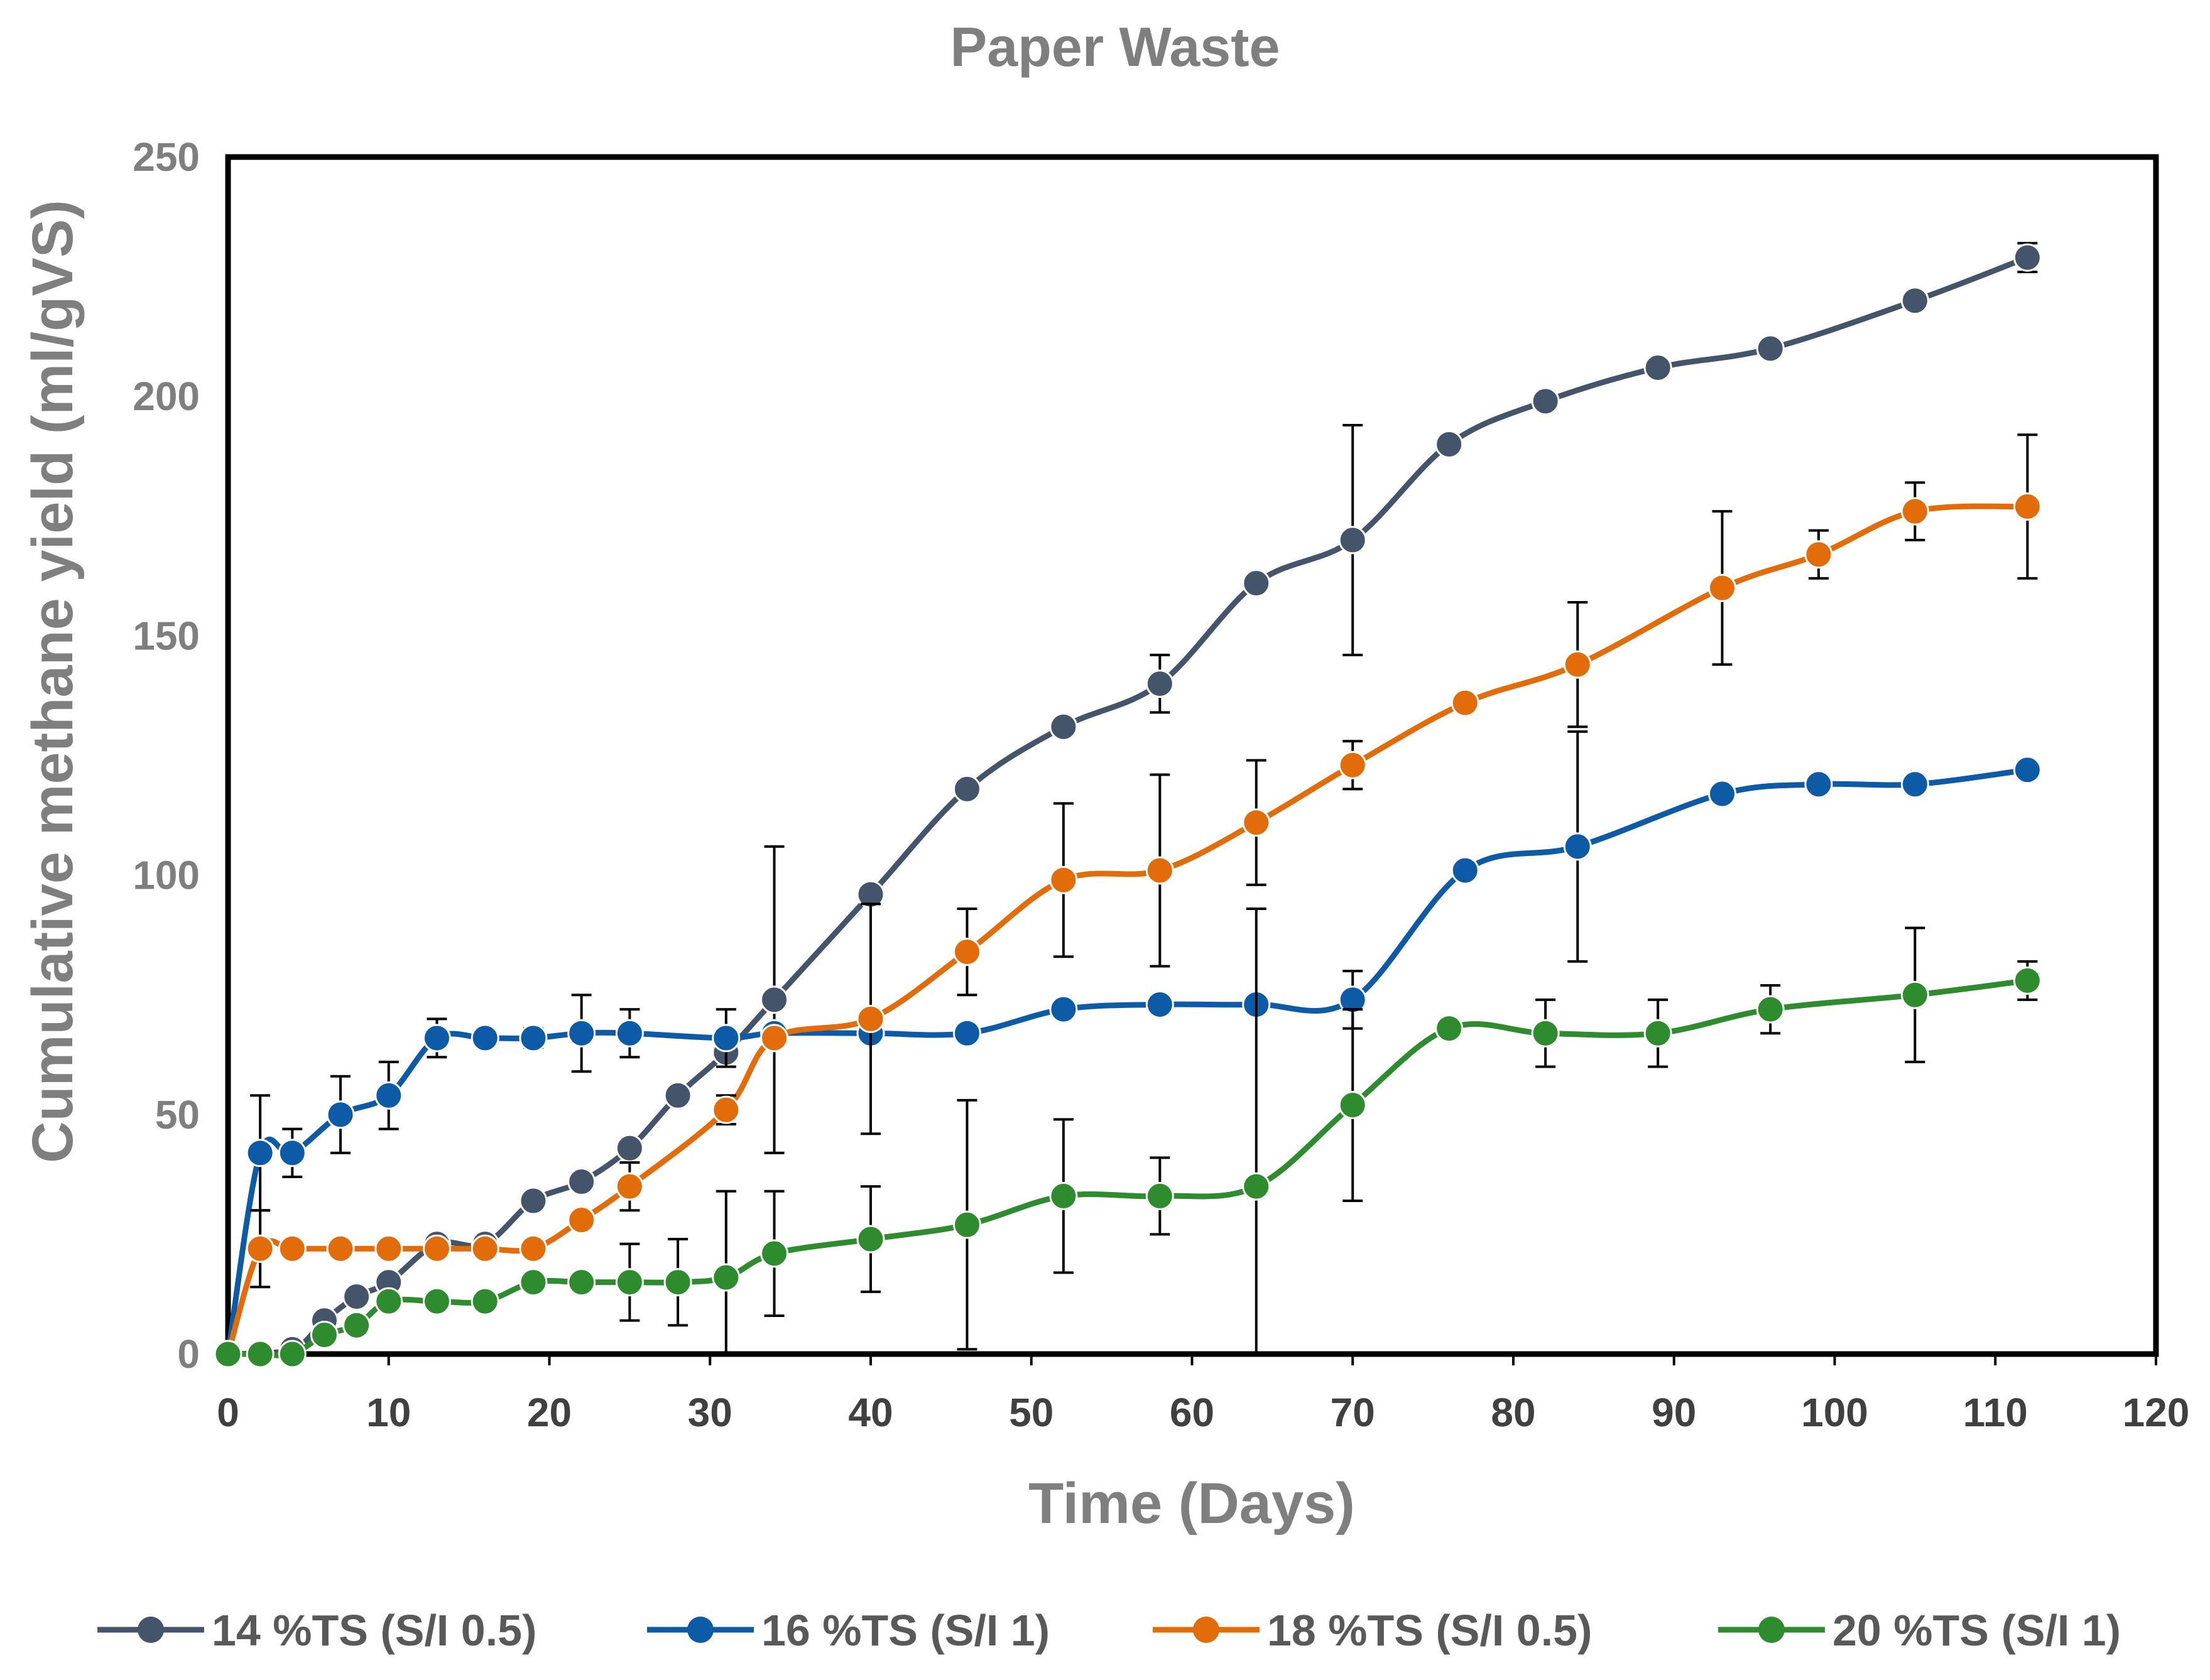 The image size is (2210, 1680). What do you see at coordinates (188, 1354) in the screenshot?
I see `y-tick-label: 0` at bounding box center [188, 1354].